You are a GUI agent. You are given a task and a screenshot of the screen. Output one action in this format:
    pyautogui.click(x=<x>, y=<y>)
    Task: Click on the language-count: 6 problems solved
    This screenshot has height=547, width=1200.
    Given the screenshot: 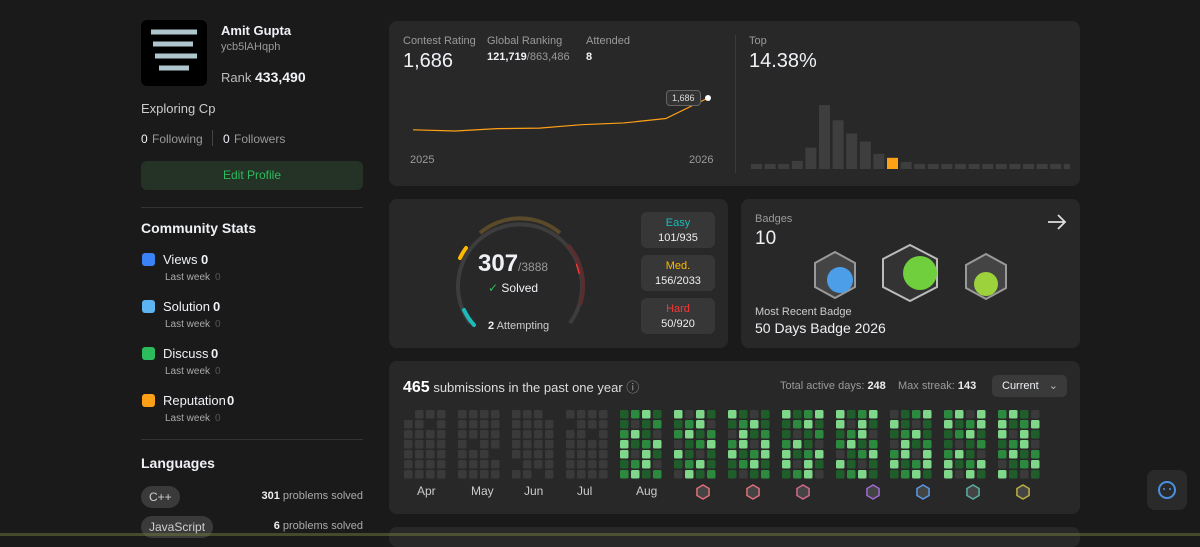 What is the action you would take?
    pyautogui.click(x=318, y=526)
    